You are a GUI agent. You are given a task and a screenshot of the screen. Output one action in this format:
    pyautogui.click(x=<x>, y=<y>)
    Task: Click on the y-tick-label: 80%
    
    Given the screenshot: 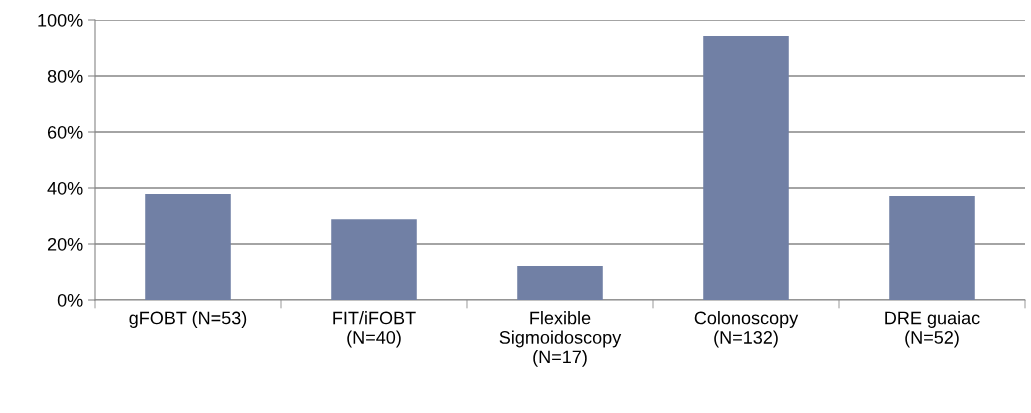 What is the action you would take?
    pyautogui.click(x=65, y=76)
    